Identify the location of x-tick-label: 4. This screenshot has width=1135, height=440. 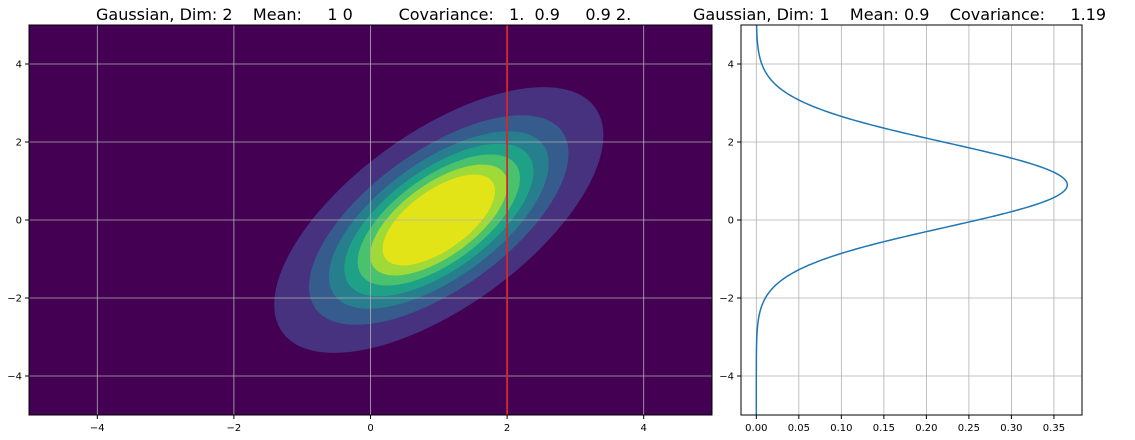
(644, 428).